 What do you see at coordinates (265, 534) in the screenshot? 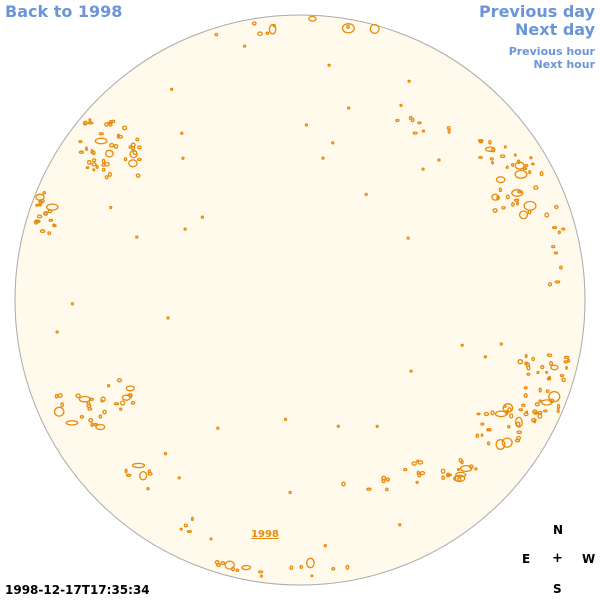
I see `year-link: 1998` at bounding box center [265, 534].